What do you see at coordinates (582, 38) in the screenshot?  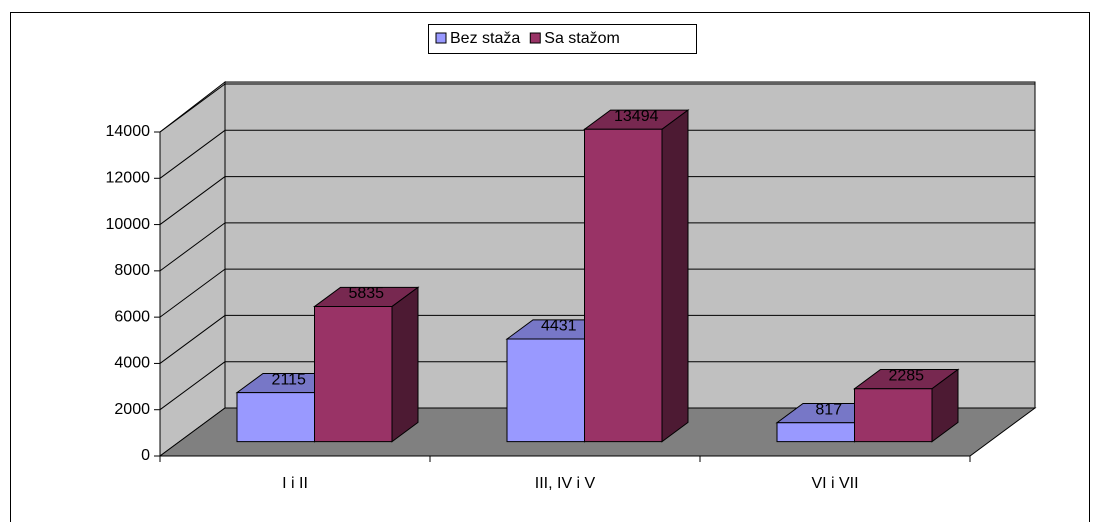 I see `legend-label: Sa stažom` at bounding box center [582, 38].